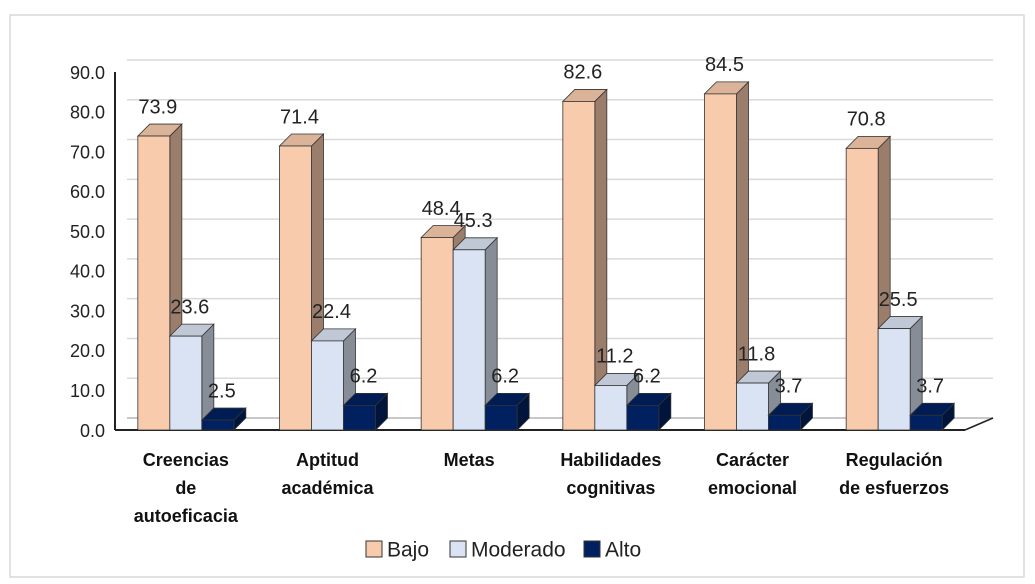 This screenshot has height=584, width=1035. I want to click on legend-label: Moderado, so click(518, 550).